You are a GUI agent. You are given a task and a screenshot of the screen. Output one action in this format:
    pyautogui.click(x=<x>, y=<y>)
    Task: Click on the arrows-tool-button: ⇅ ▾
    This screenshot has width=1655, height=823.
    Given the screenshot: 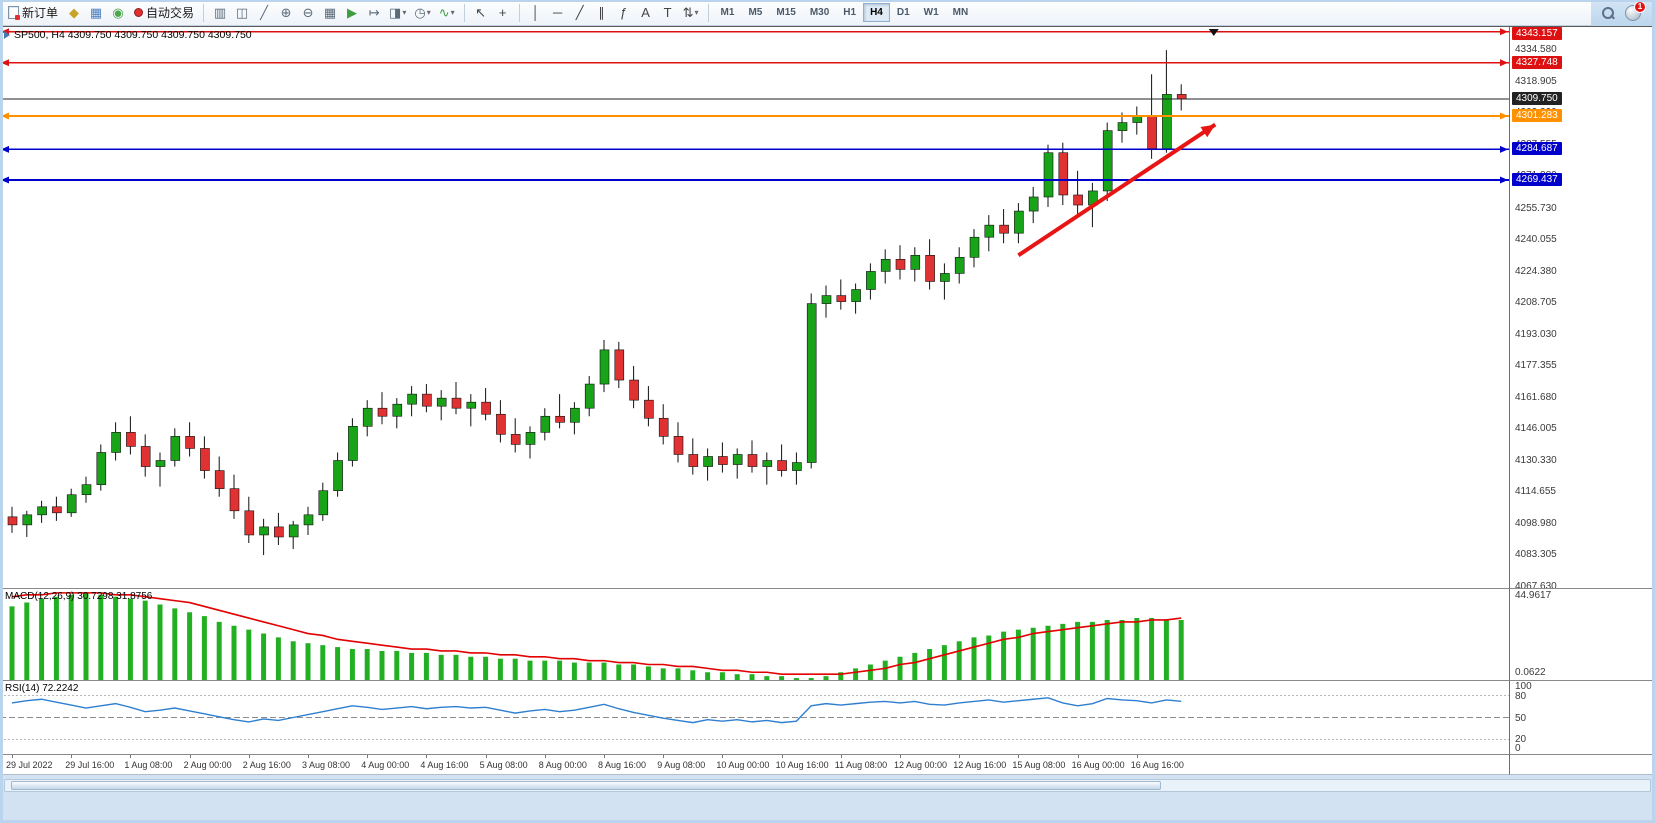 What is the action you would take?
    pyautogui.click(x=691, y=13)
    